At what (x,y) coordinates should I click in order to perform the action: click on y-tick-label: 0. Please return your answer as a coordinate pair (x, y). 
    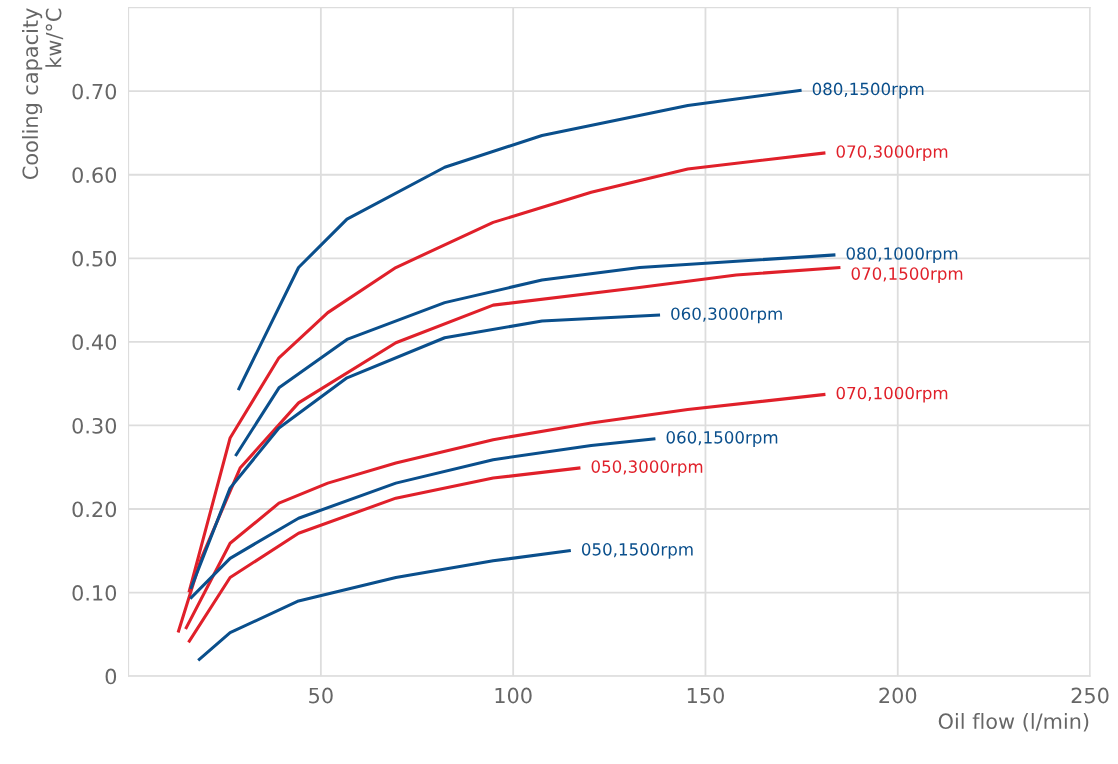
    Looking at the image, I should click on (111, 676).